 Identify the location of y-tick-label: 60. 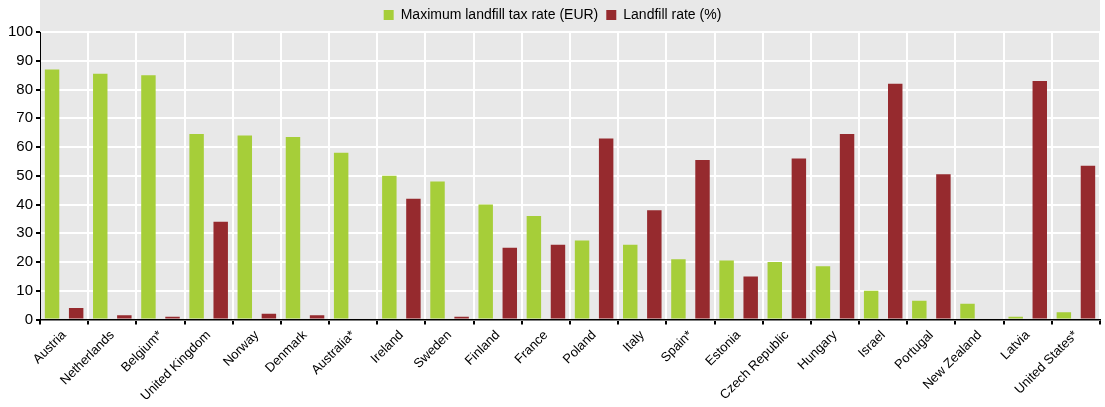
(25, 146).